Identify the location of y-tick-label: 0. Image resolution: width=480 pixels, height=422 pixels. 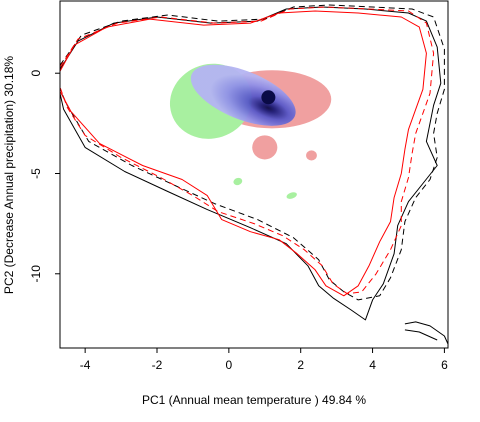
(36, 73).